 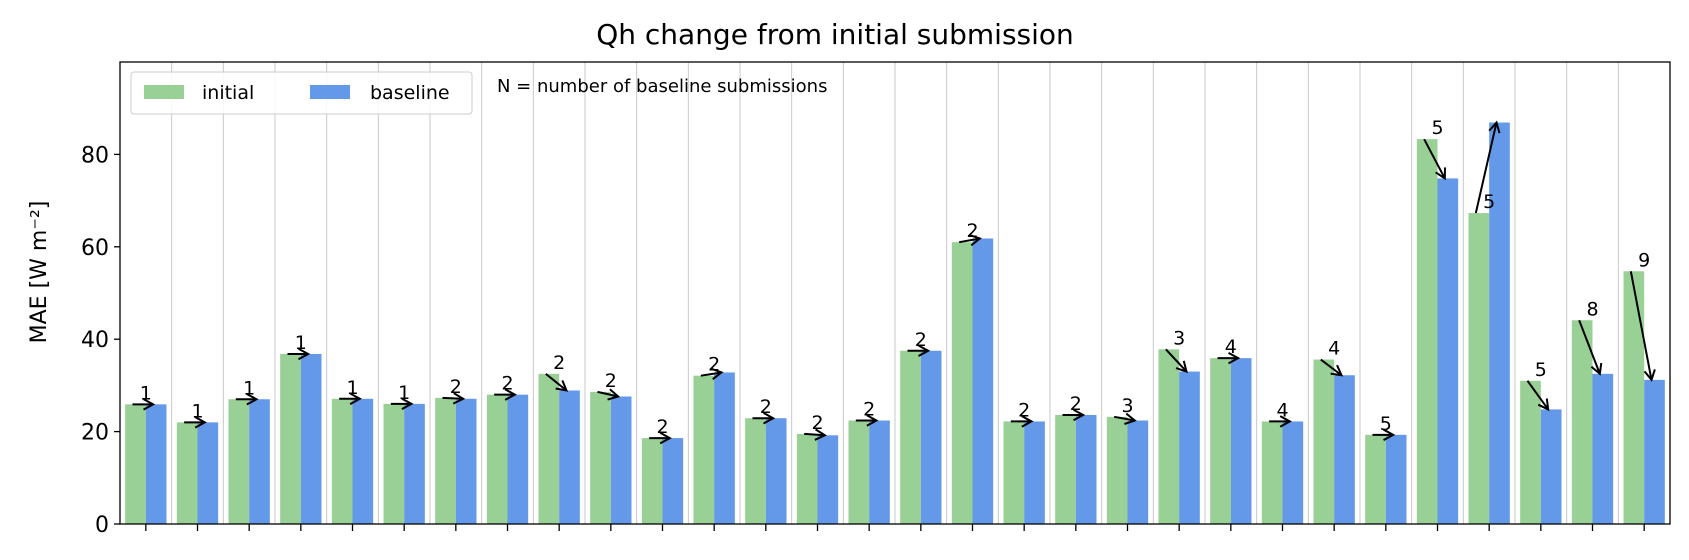 I want to click on n-label: 9, so click(x=1644, y=260).